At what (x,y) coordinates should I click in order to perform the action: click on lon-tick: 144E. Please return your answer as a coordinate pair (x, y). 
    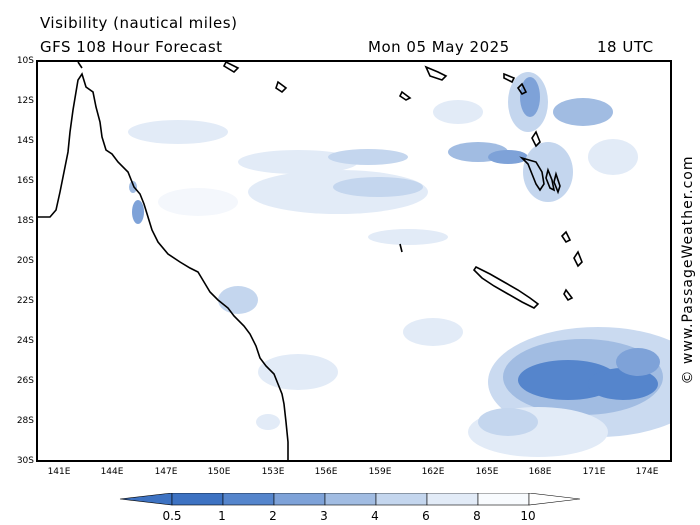
    Looking at the image, I should click on (112, 472).